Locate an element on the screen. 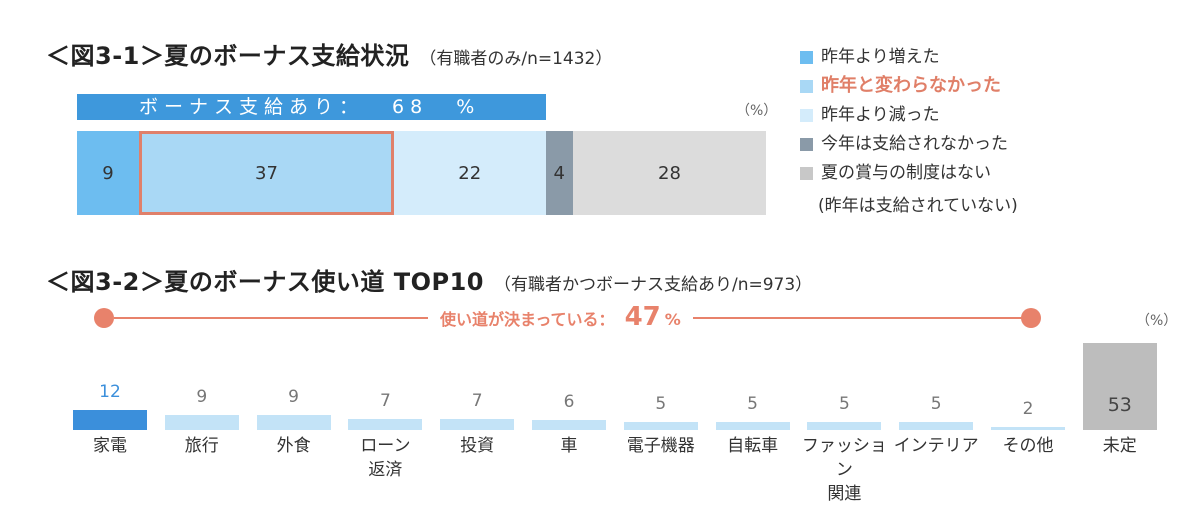  decided-label: 使い道が決まっている： 47% is located at coordinates (560, 318).